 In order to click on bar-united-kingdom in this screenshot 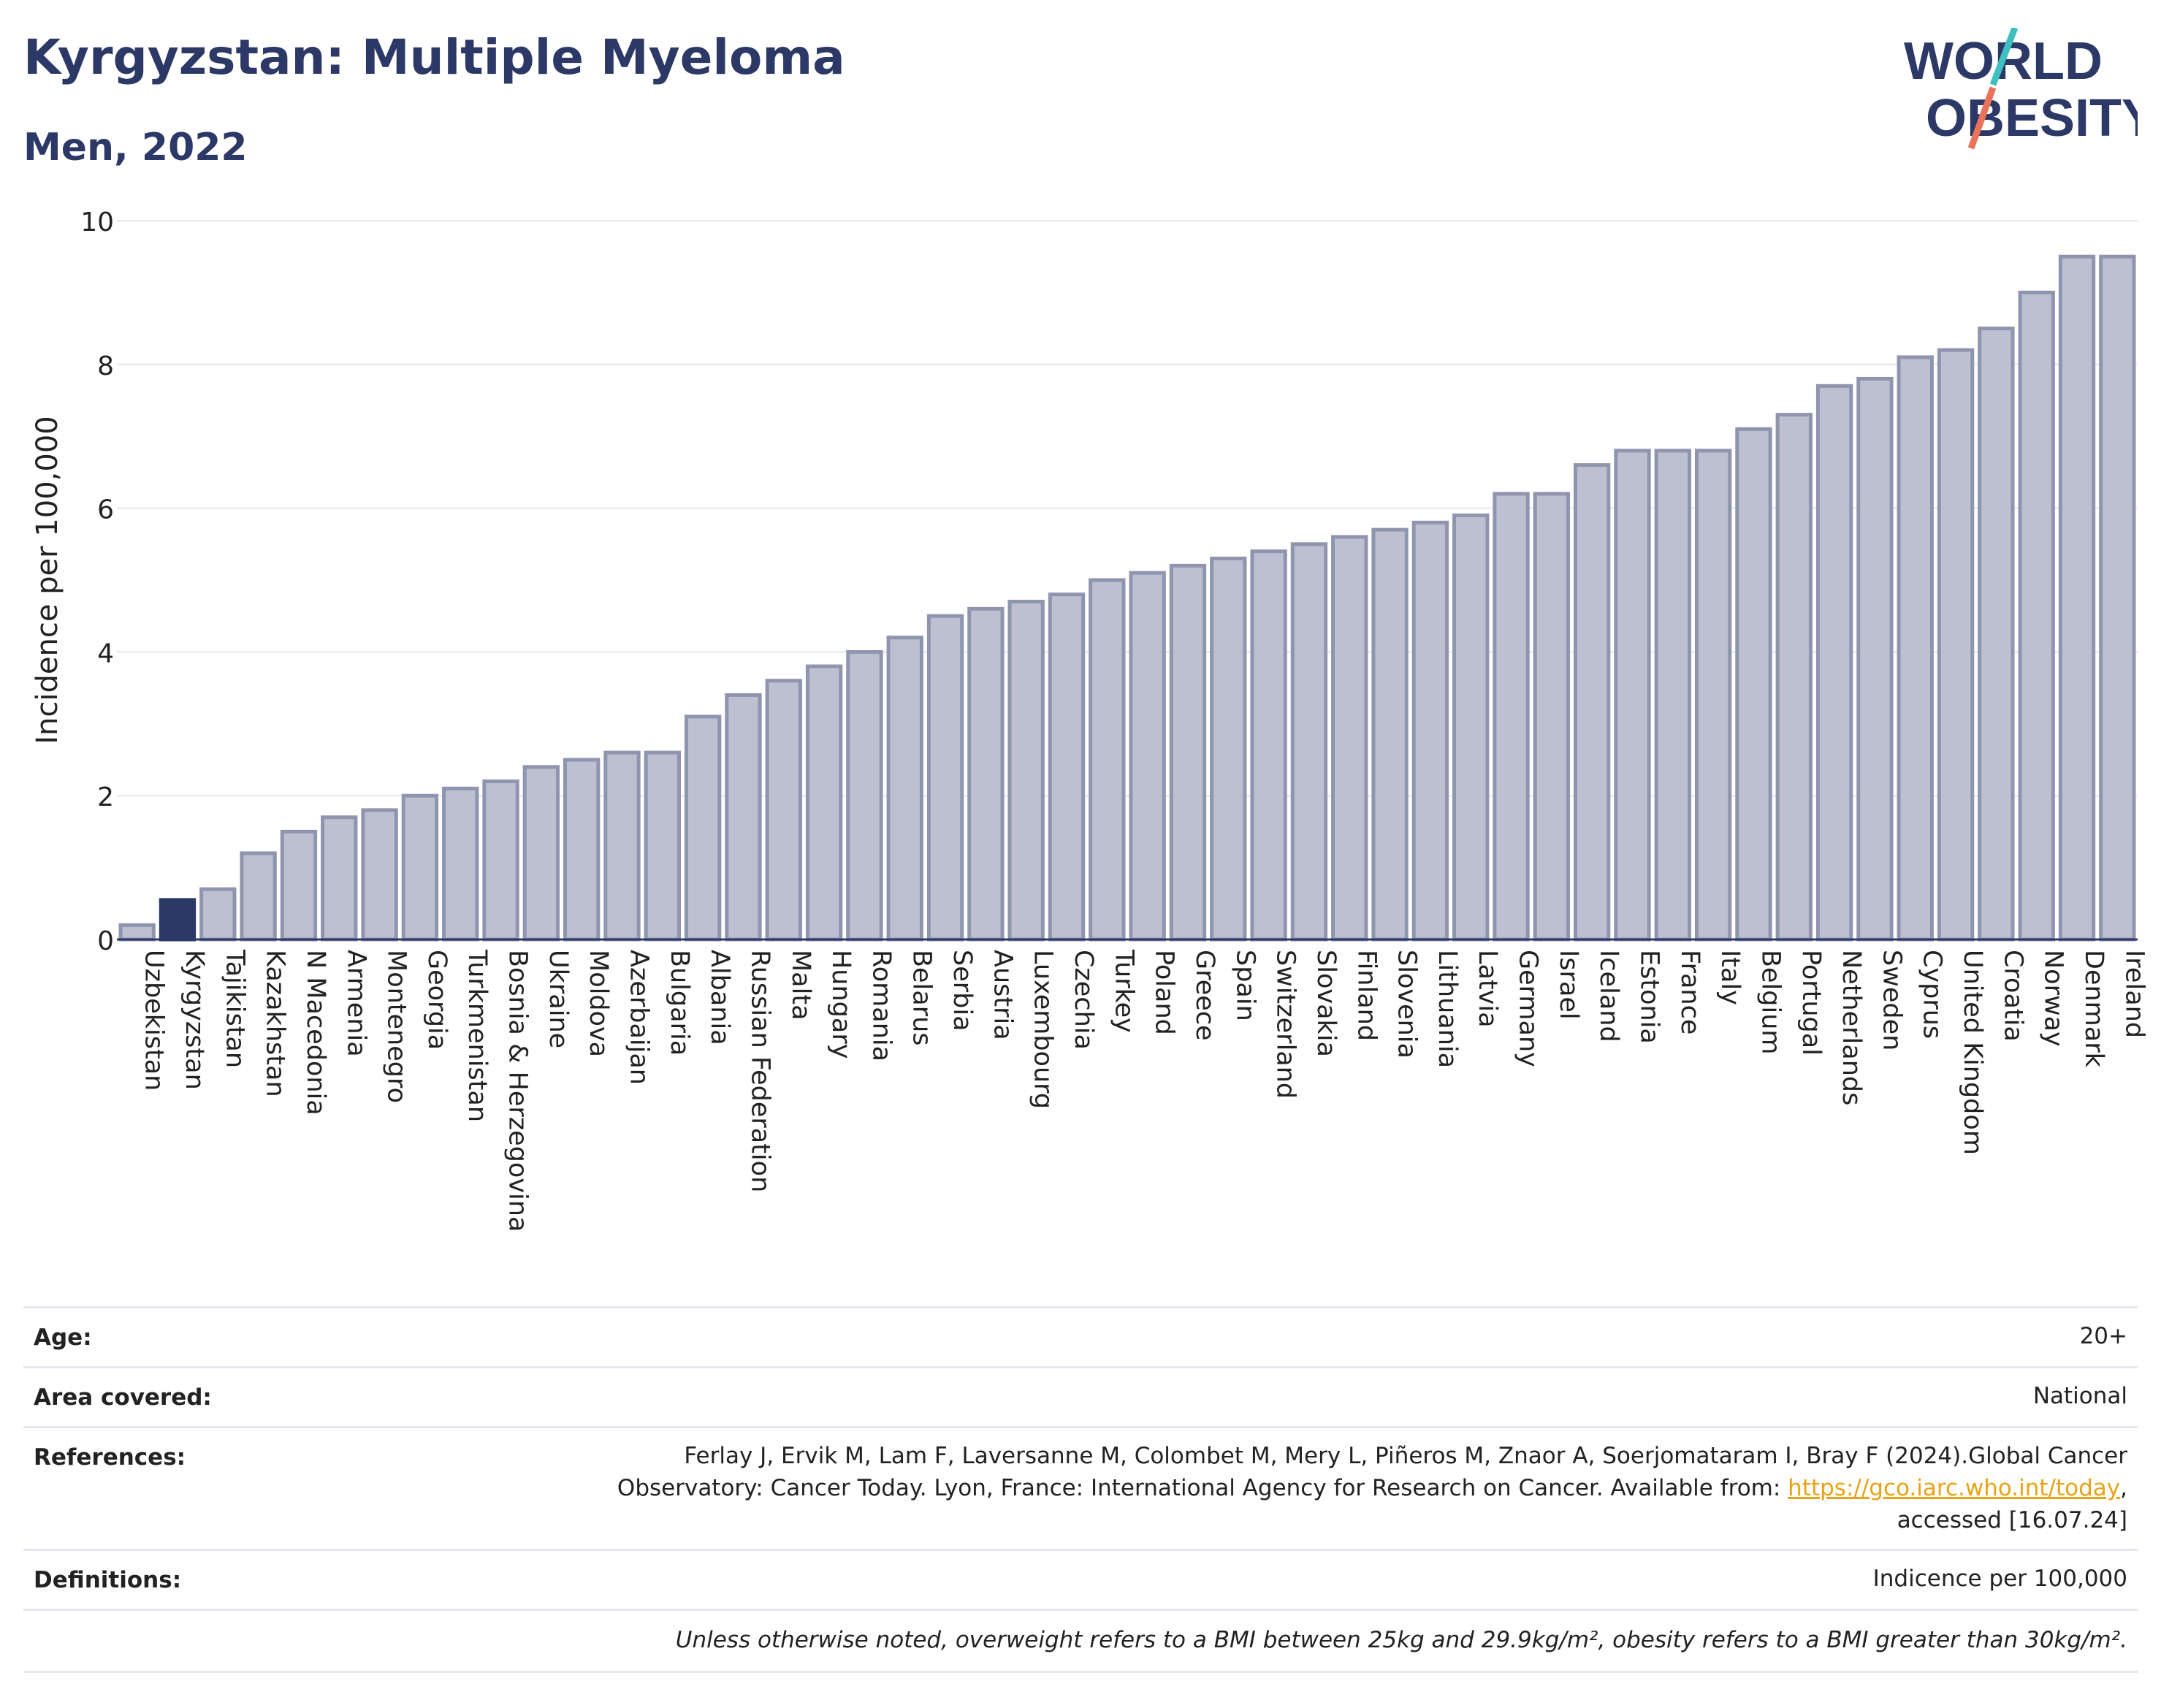, I will do `click(1956, 645)`.